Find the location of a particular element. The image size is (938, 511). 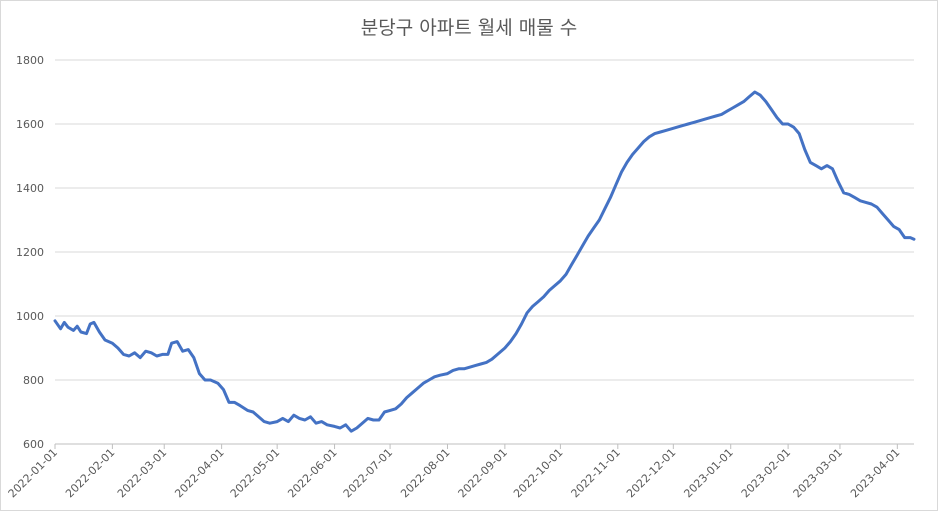

y-tick-label: 1200 is located at coordinates (30, 252).